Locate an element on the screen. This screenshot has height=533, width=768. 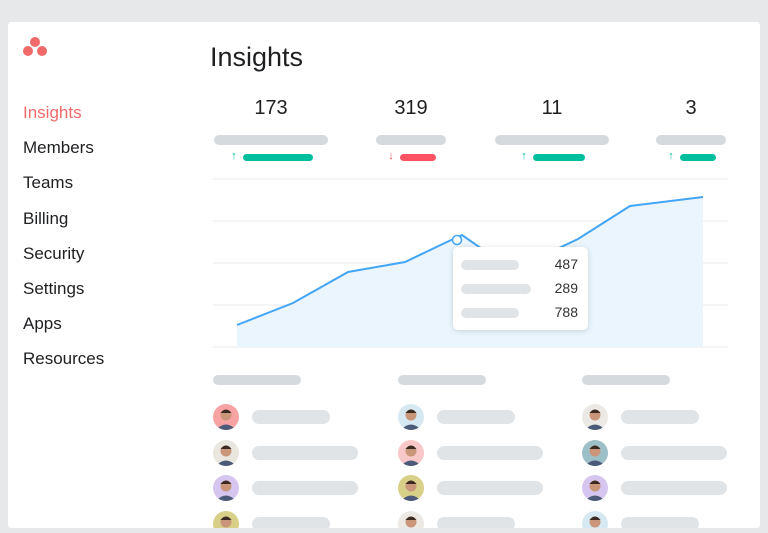
stat-value: 11 is located at coordinates (552, 108).